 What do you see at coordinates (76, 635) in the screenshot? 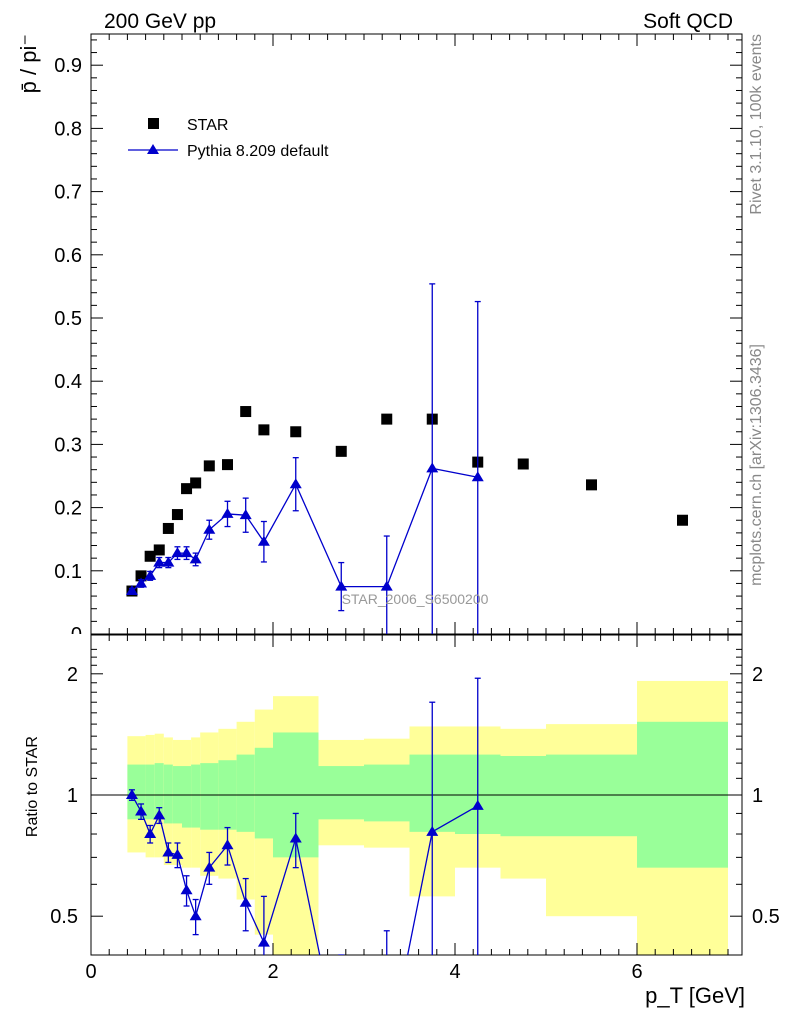
I see `main-y-tick-label: 0` at bounding box center [76, 635].